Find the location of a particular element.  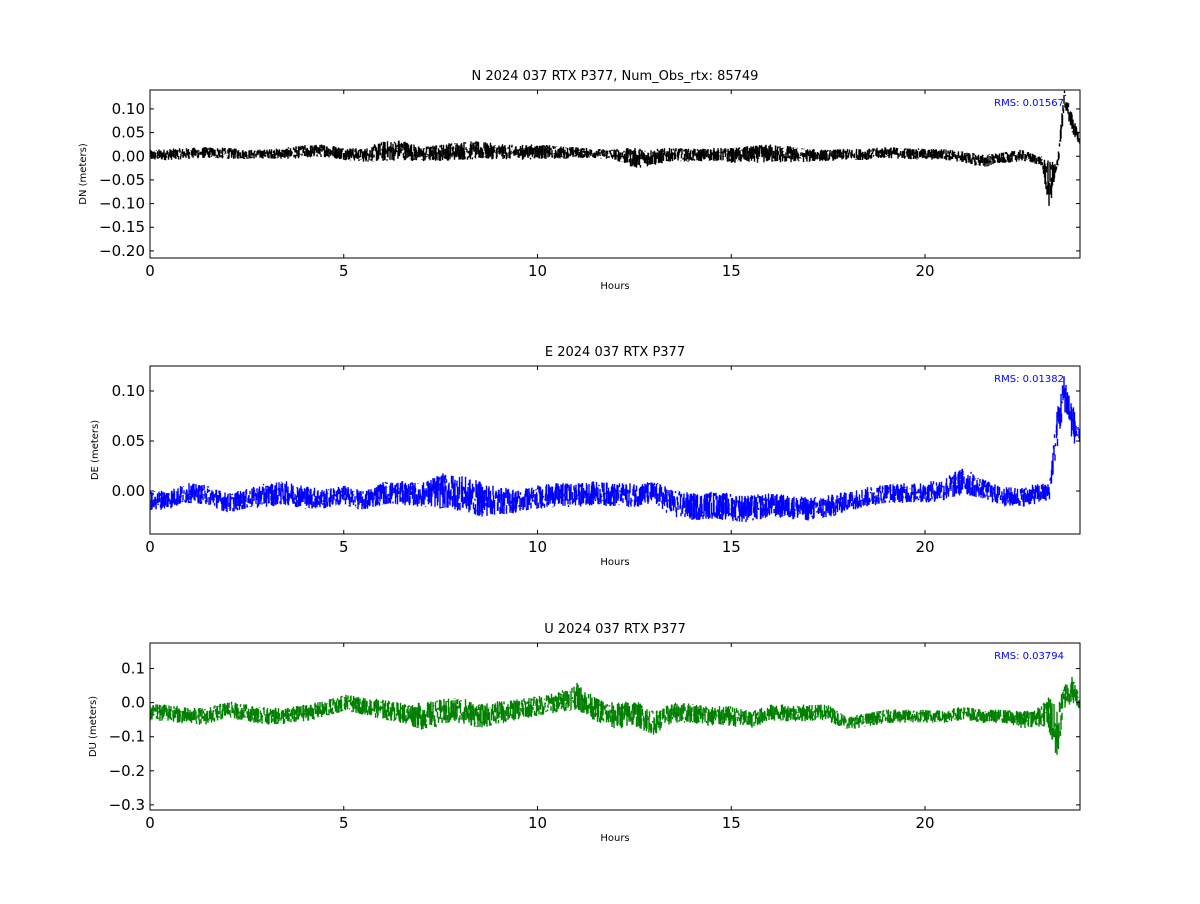

y-tick-label: 0.0 is located at coordinates (133, 703).